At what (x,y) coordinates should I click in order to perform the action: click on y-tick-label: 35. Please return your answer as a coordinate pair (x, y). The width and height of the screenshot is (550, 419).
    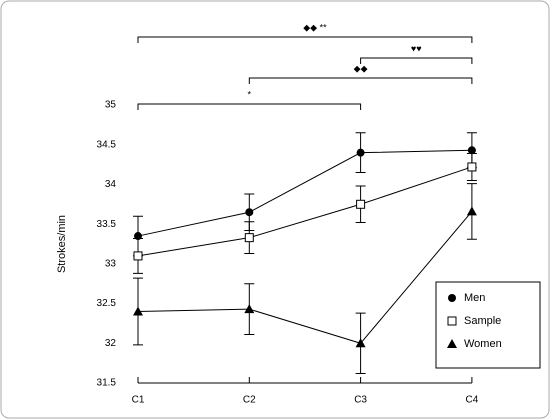
    Looking at the image, I should click on (111, 105).